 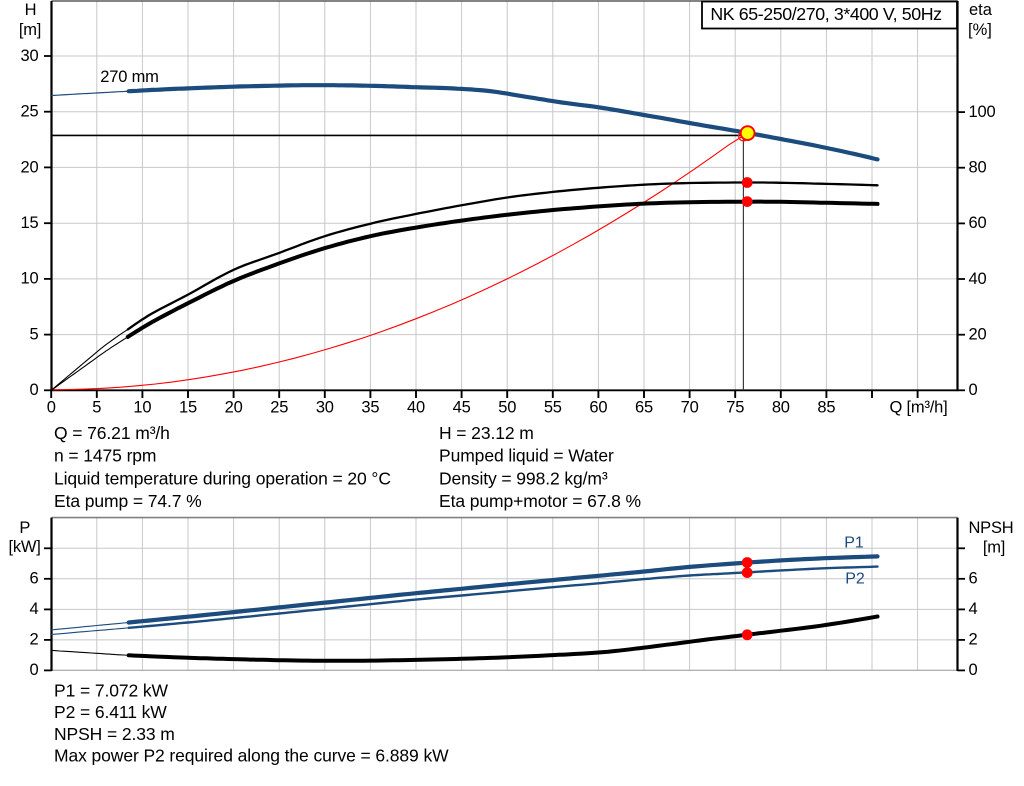 What do you see at coordinates (105, 456) in the screenshot?
I see `svg-text: n = 1475 rpm` at bounding box center [105, 456].